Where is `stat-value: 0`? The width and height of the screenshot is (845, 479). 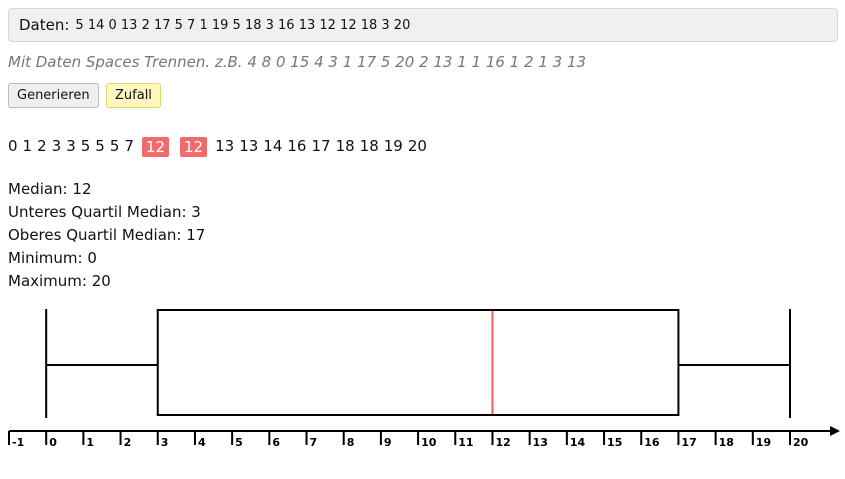
stat-value: 0 is located at coordinates (92, 258).